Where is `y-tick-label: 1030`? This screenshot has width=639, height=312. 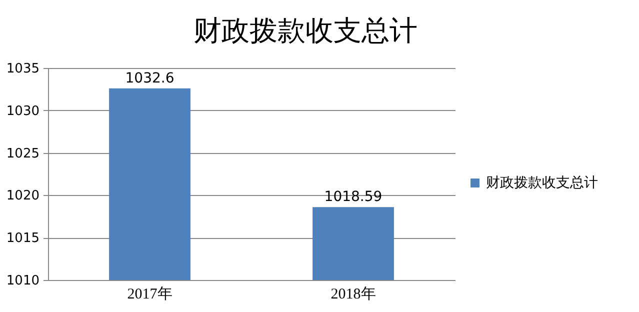
y-tick-label: 1030 is located at coordinates (23, 111).